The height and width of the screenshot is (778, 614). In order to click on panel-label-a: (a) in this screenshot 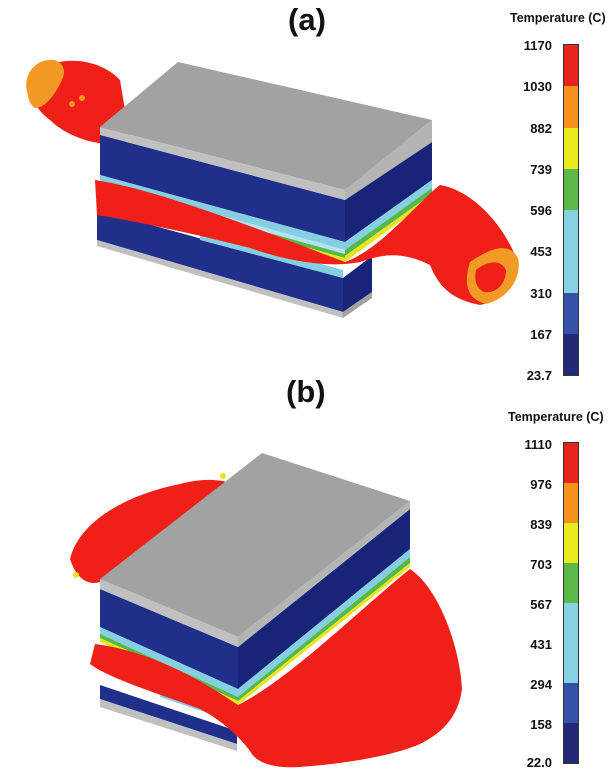, I will do `click(307, 19)`.